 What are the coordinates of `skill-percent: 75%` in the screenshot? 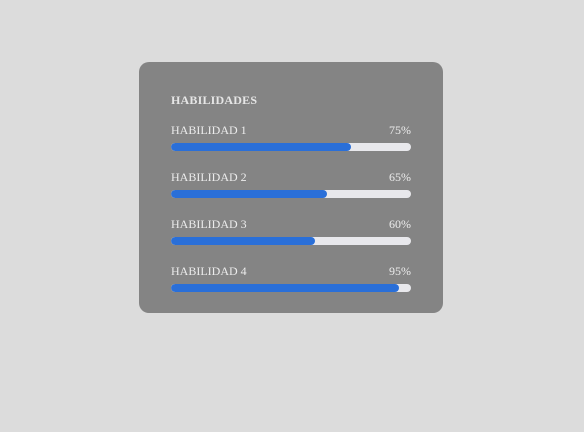 It's located at (400, 130).